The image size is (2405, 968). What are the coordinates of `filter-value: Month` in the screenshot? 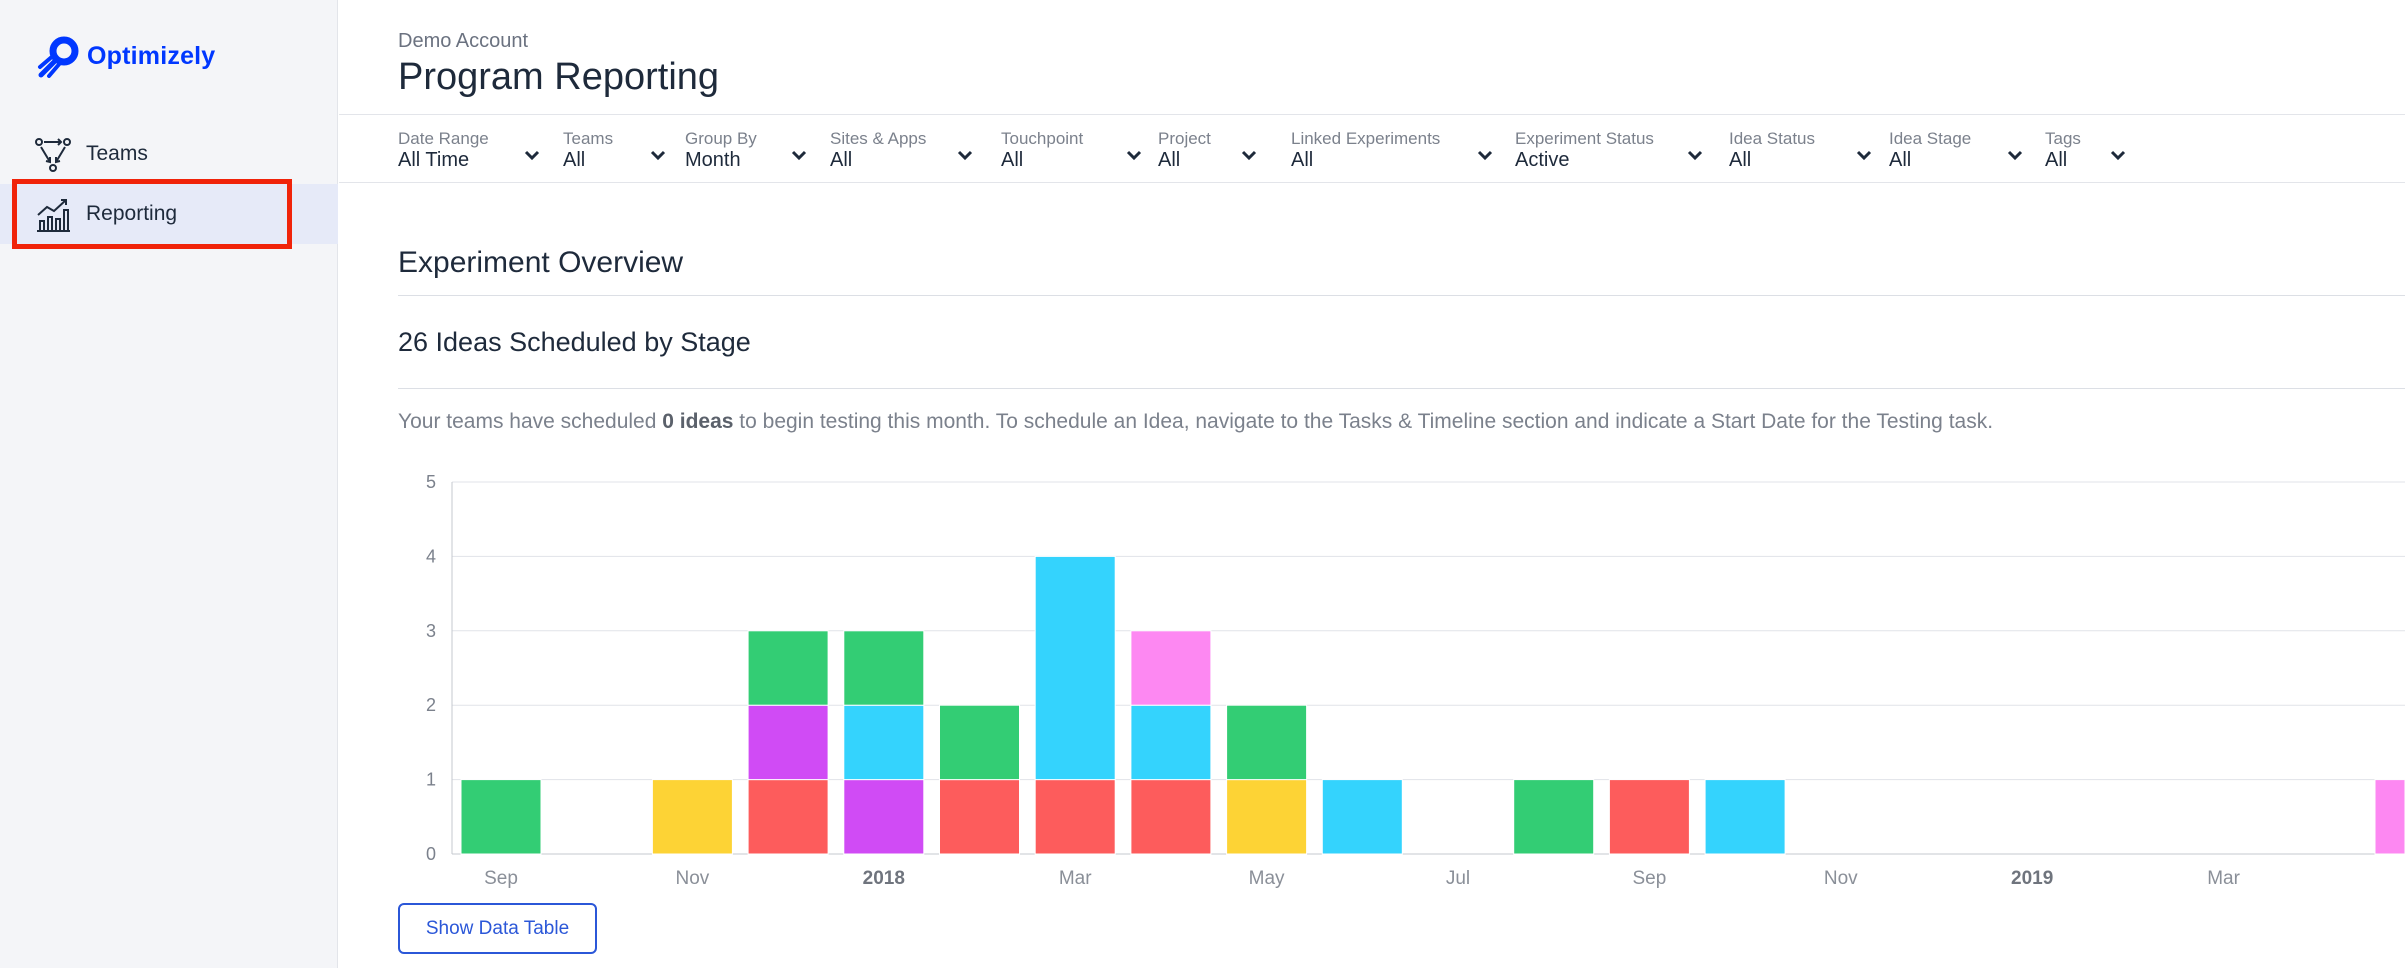 It's located at (713, 160).